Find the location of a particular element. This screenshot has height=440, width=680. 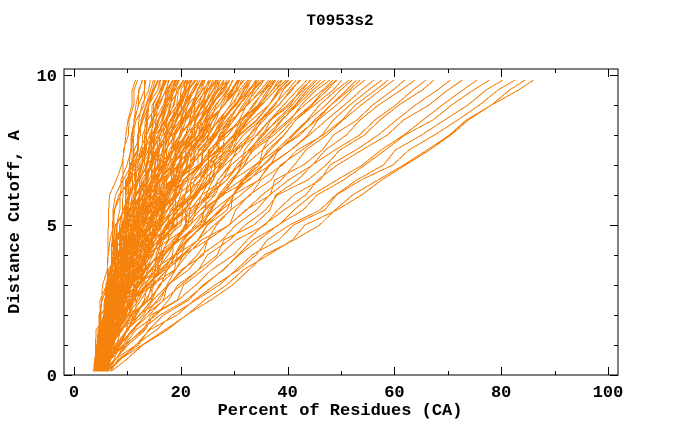

x-tick-label: 20 is located at coordinates (181, 393).